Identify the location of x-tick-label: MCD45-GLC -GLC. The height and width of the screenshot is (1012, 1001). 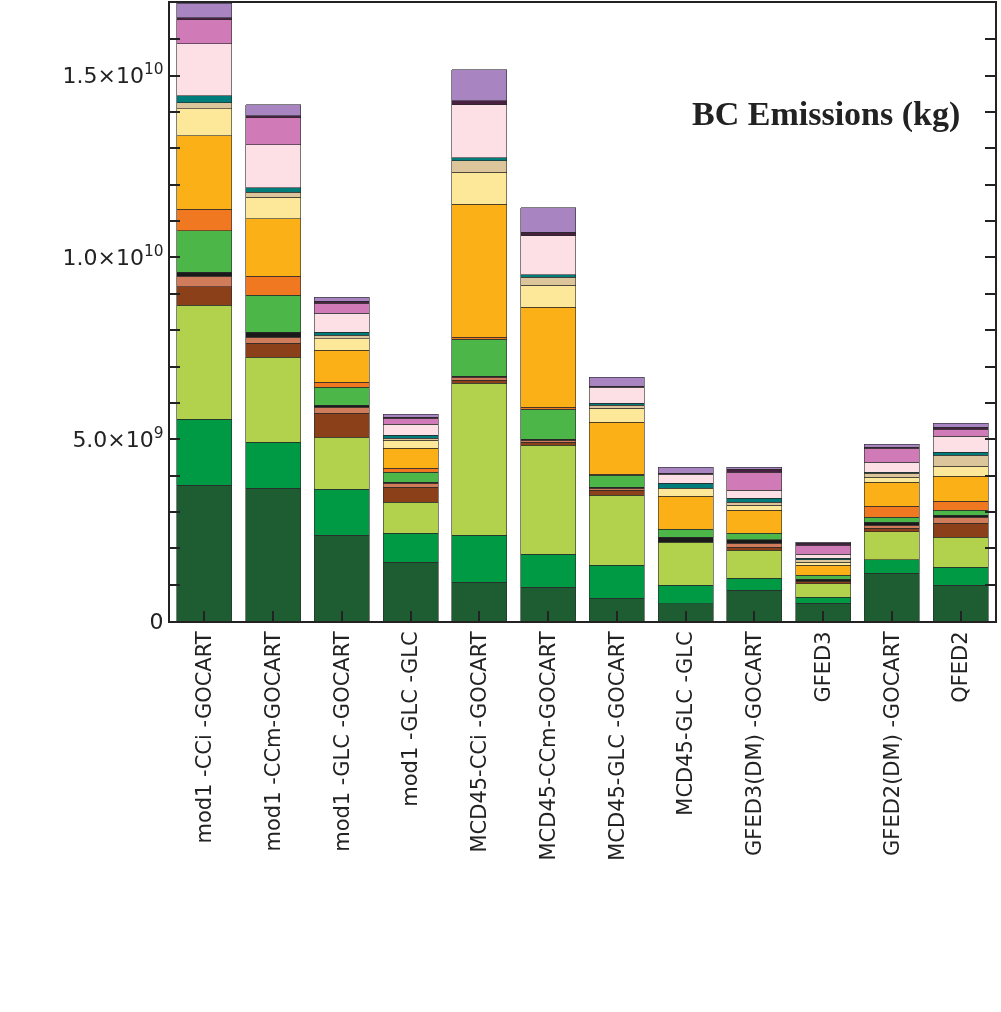
(685, 723).